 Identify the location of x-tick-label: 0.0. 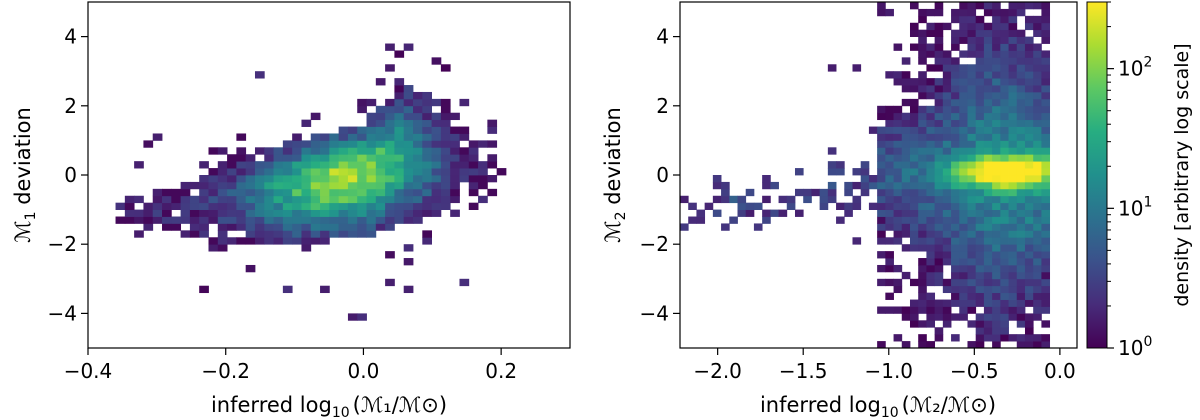
(364, 371).